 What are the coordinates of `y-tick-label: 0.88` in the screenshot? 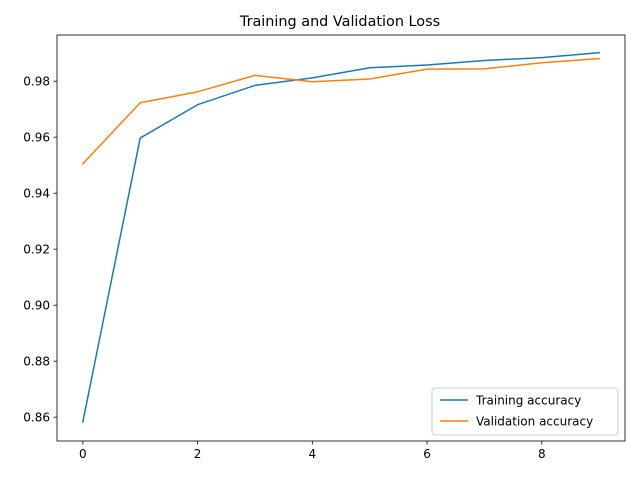 It's located at (36, 362).